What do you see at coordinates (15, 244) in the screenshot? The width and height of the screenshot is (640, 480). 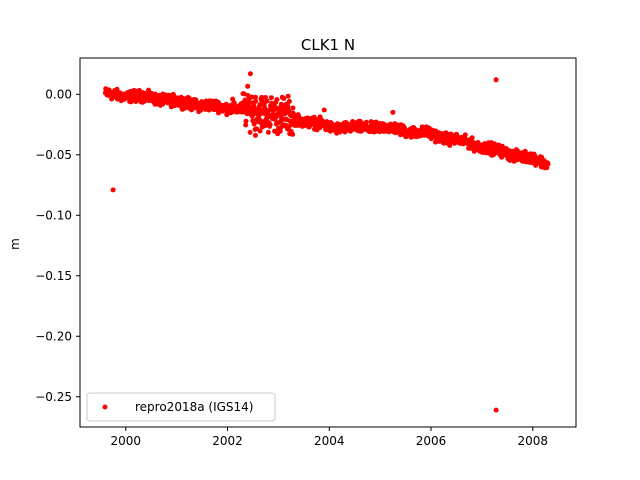 I see `y-axis-label: m` at bounding box center [15, 244].